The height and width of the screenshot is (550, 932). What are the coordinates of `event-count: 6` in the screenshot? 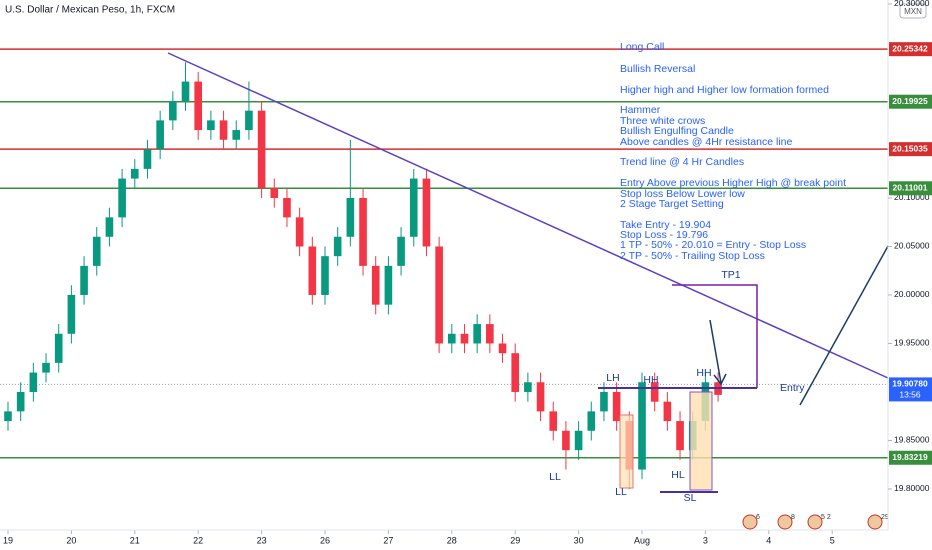 It's located at (758, 517).